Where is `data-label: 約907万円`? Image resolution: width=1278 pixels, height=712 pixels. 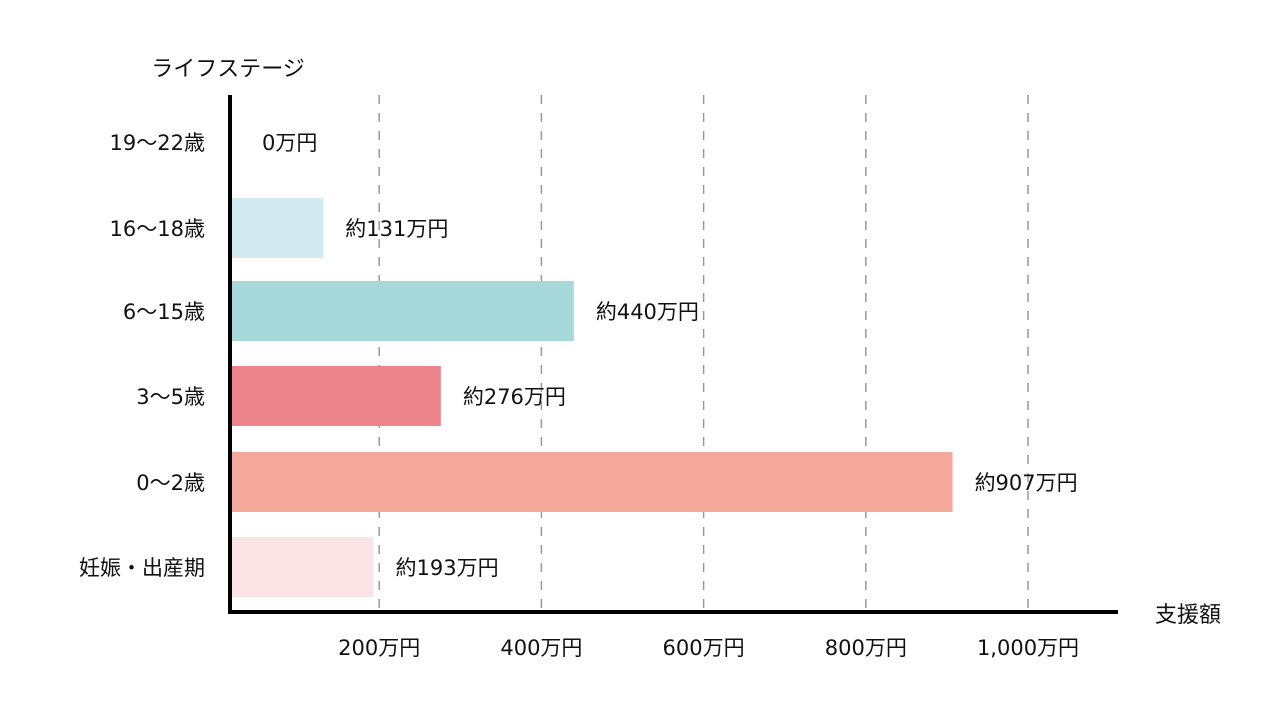
data-label: 約907万円 is located at coordinates (1026, 483).